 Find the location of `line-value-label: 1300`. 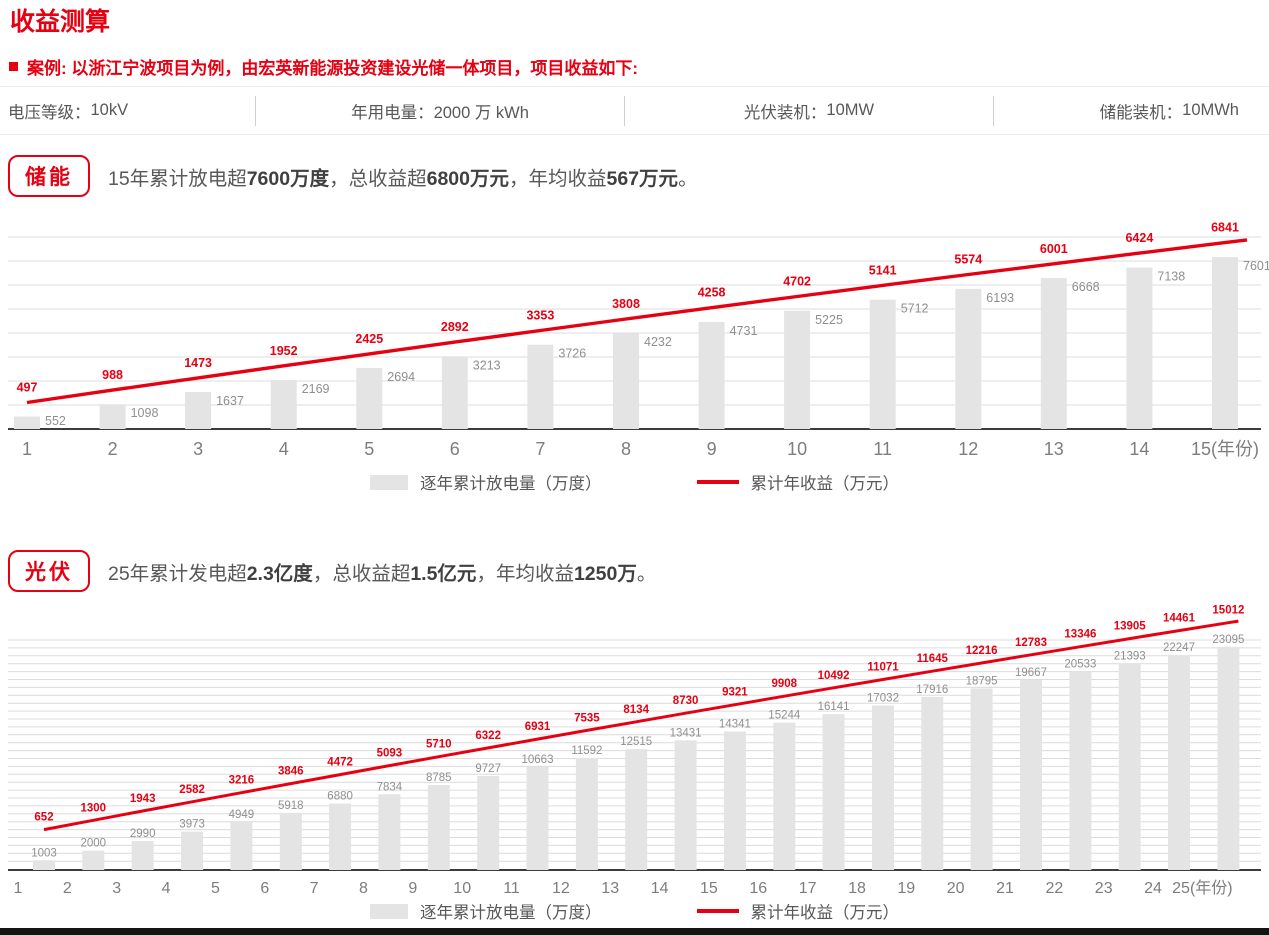

line-value-label: 1300 is located at coordinates (94, 808).